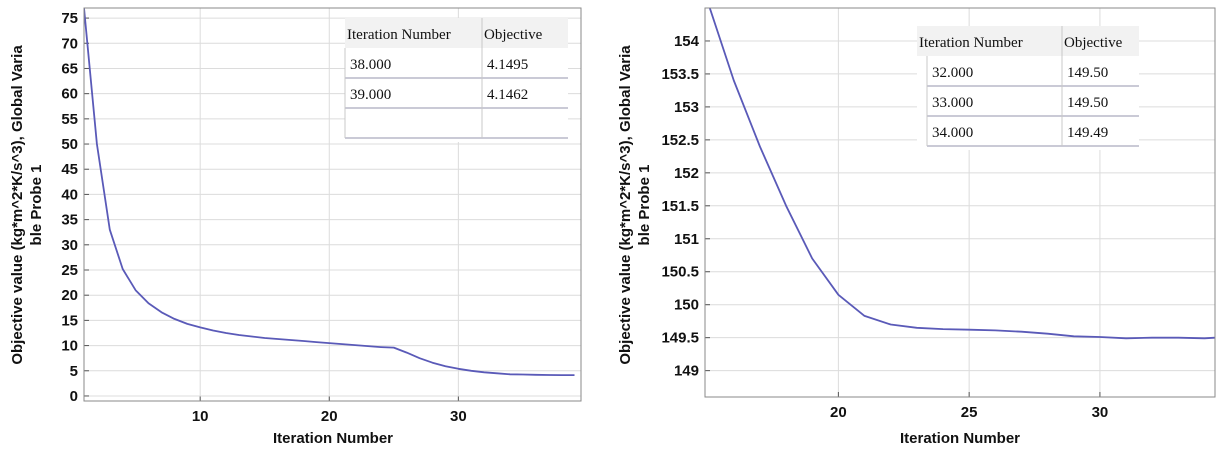 The width and height of the screenshot is (1219, 450). What do you see at coordinates (680, 140) in the screenshot?
I see `y-tick-label: 152.5` at bounding box center [680, 140].